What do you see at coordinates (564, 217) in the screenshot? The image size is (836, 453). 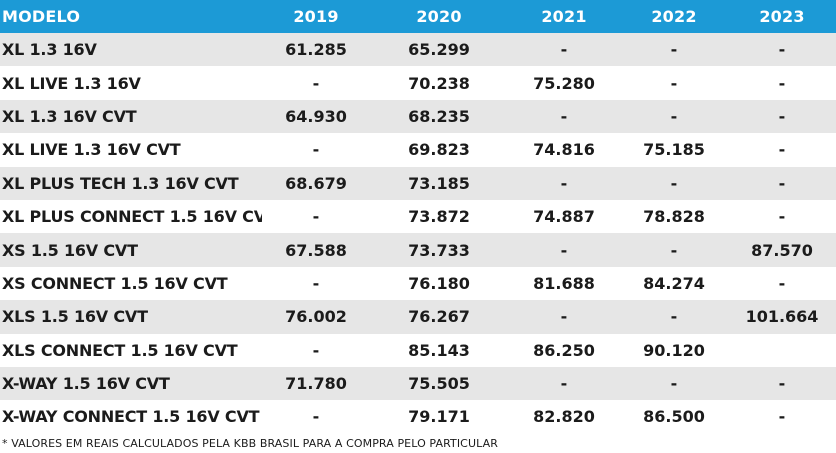 I see `price-cell-2021: 74.887` at bounding box center [564, 217].